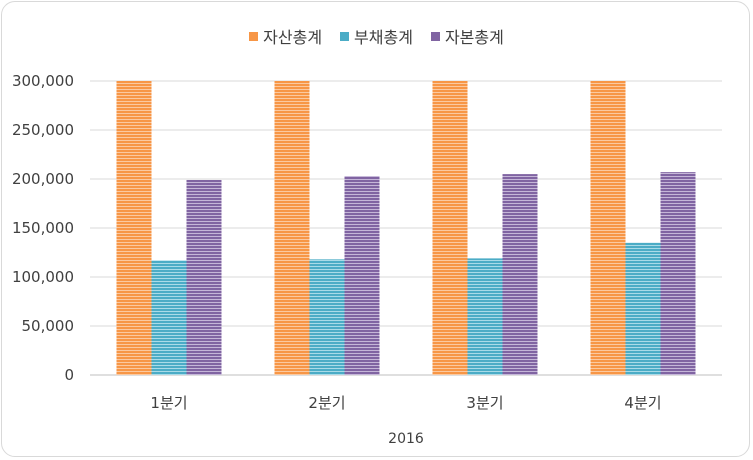 This screenshot has height=460, width=753. What do you see at coordinates (48, 326) in the screenshot?
I see `y-tick-label: 50,000` at bounding box center [48, 326].